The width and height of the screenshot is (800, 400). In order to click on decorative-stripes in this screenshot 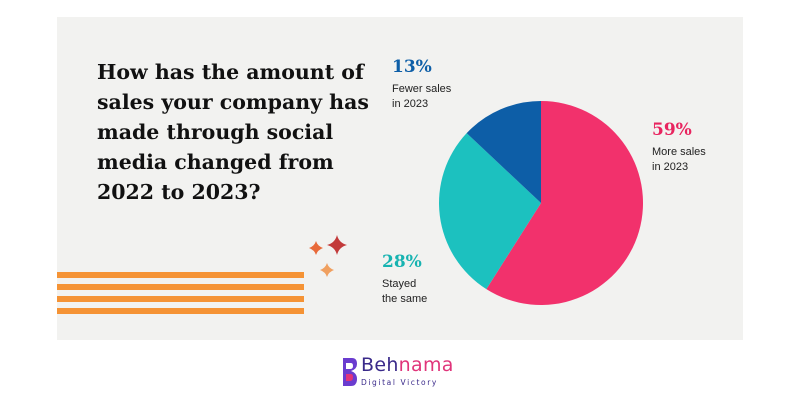, I will do `click(180, 296)`.